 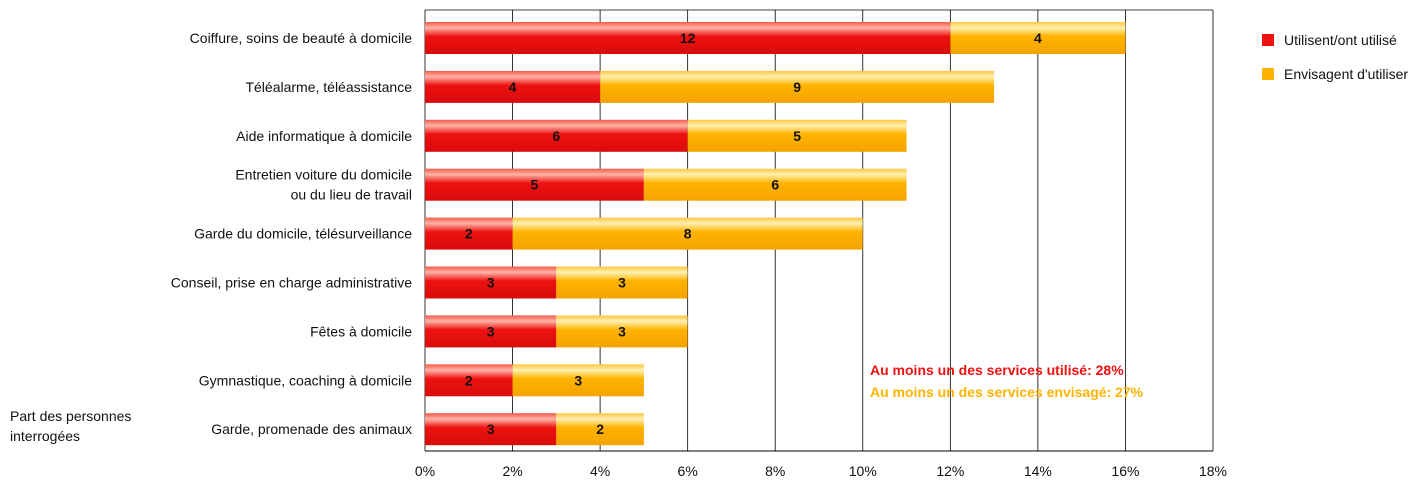 What do you see at coordinates (291, 283) in the screenshot?
I see `category-label: Conseil, prise en charge administrative` at bounding box center [291, 283].